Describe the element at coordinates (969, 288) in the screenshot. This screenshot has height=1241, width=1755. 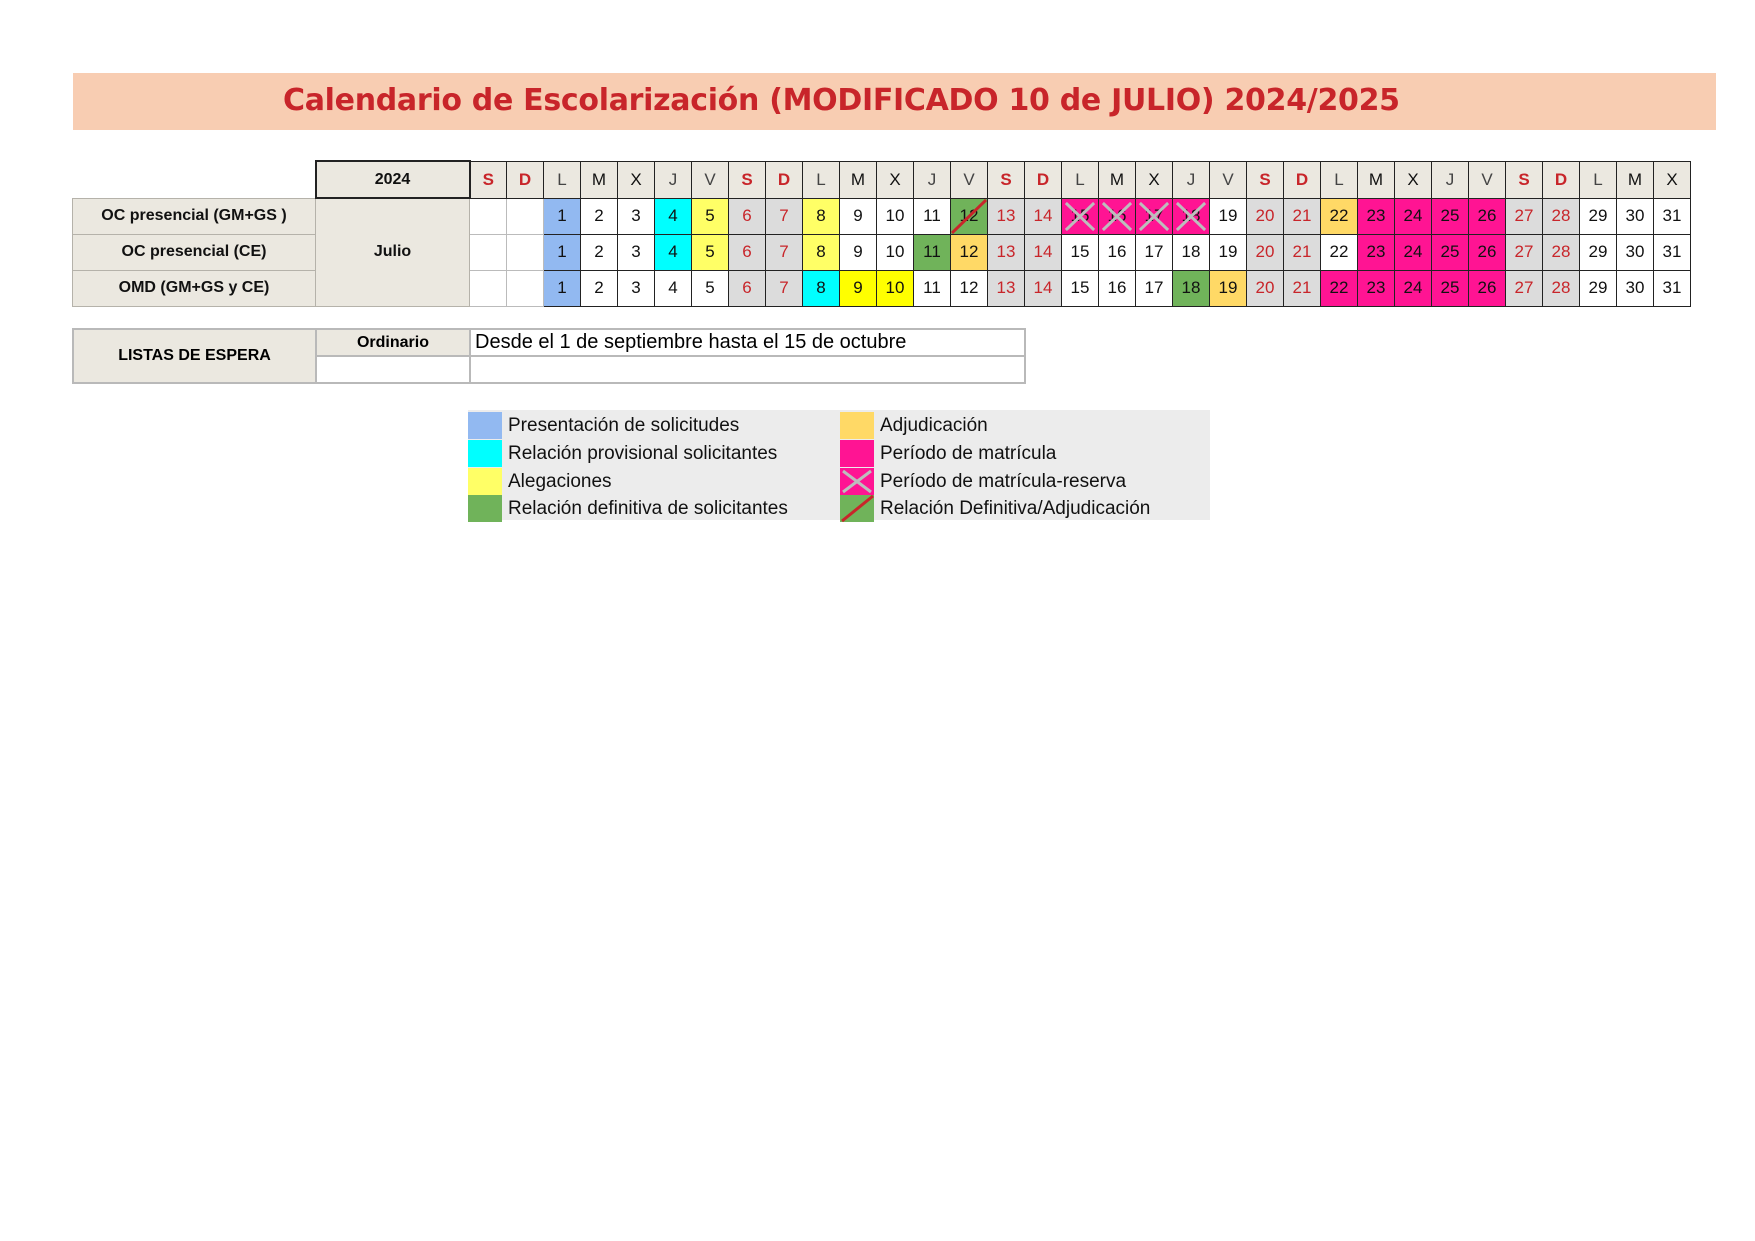
I see `day-cell: 12` at that location.